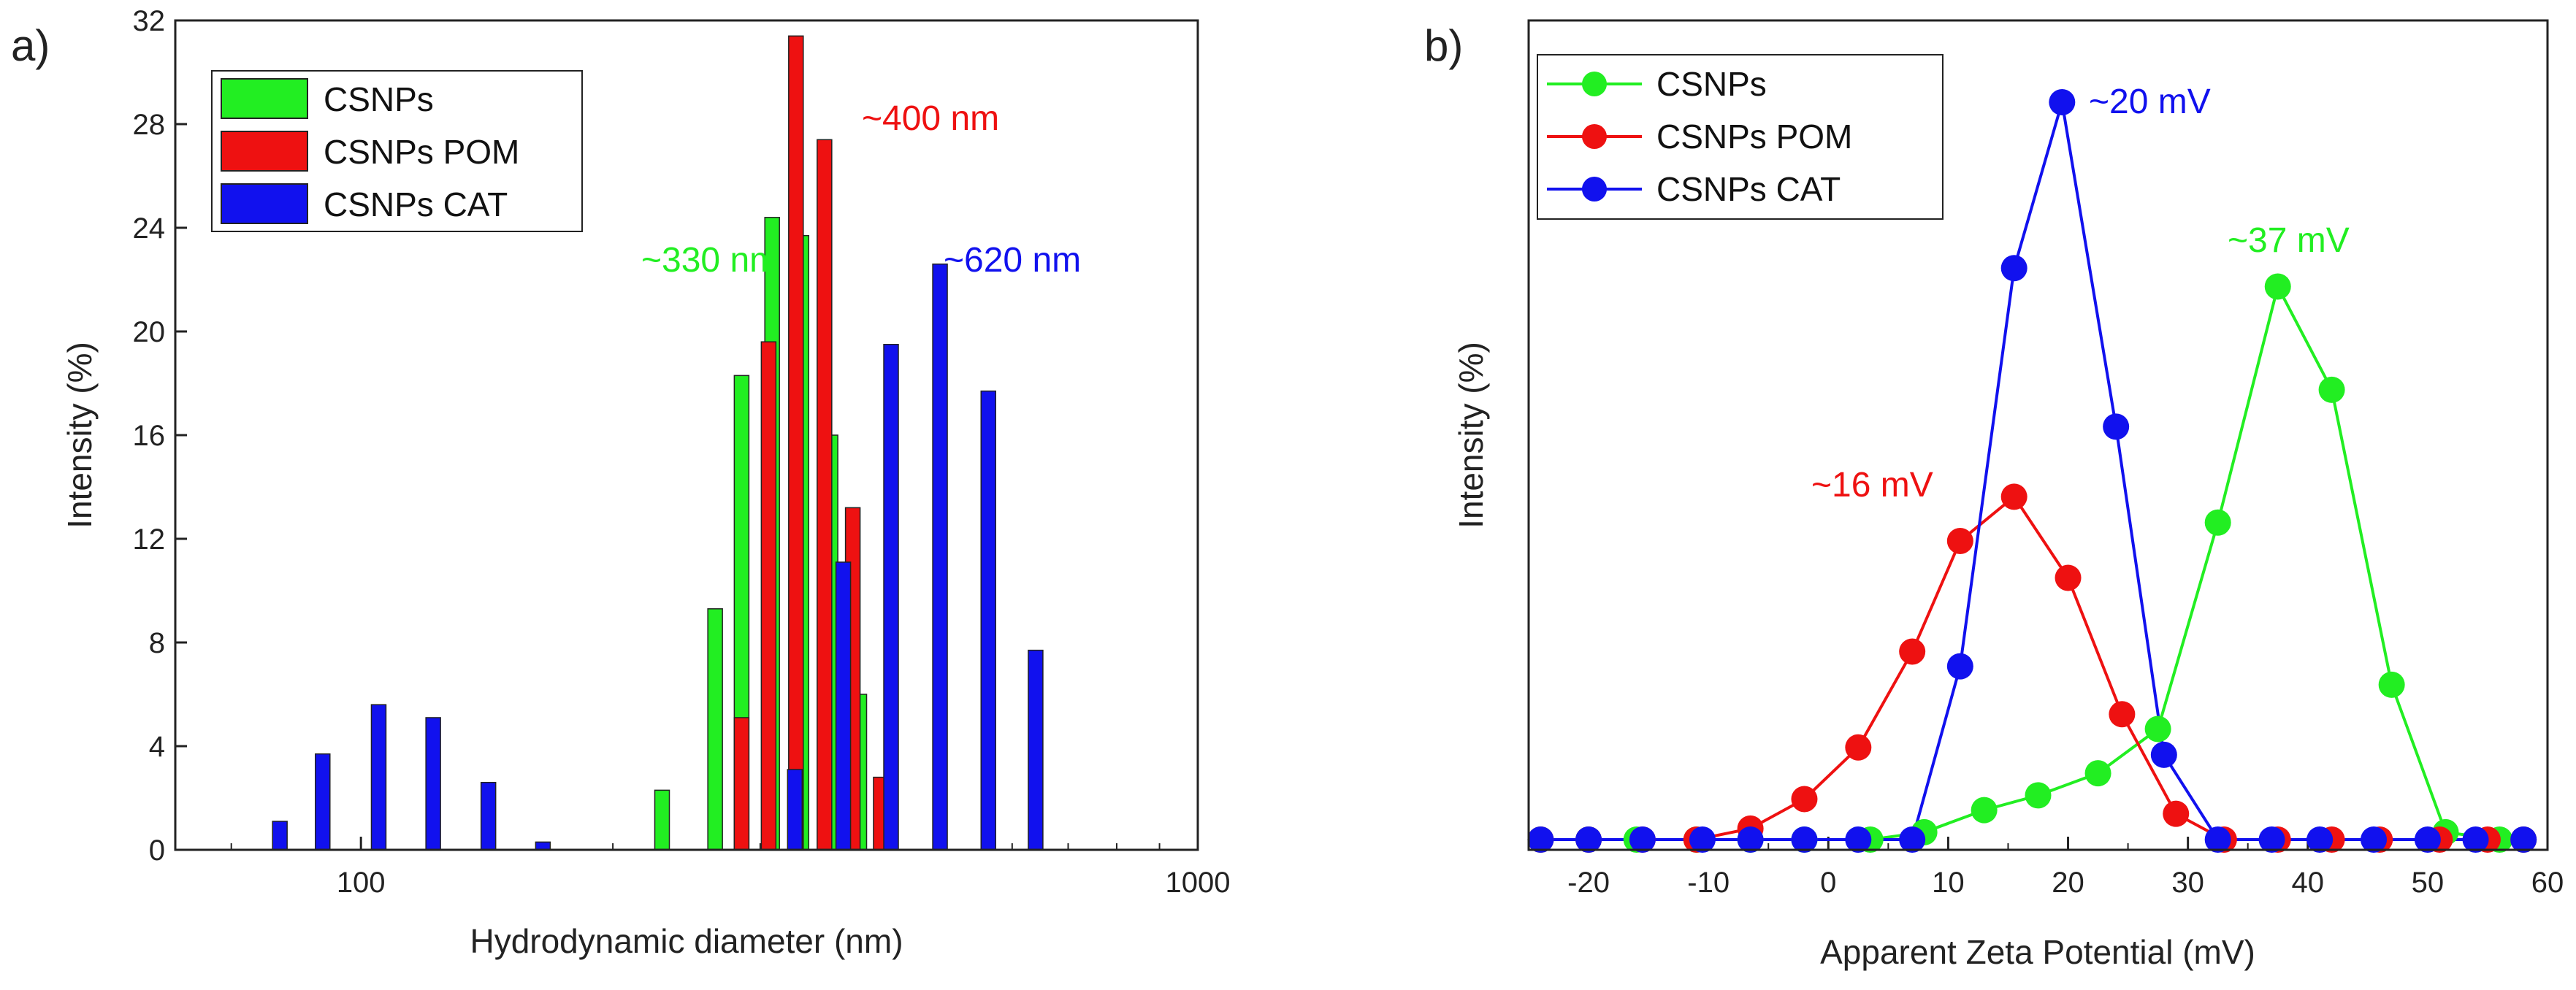 This screenshot has height=990, width=2576. What do you see at coordinates (361, 883) in the screenshot?
I see `x-tick-label-a: 100` at bounding box center [361, 883].